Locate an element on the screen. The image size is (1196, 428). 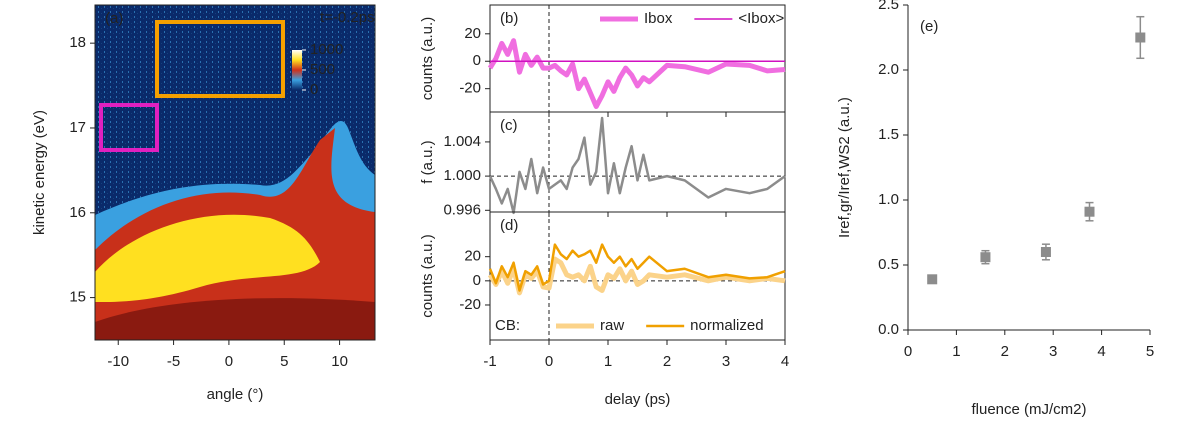
colorbar is located at coordinates (297, 70).